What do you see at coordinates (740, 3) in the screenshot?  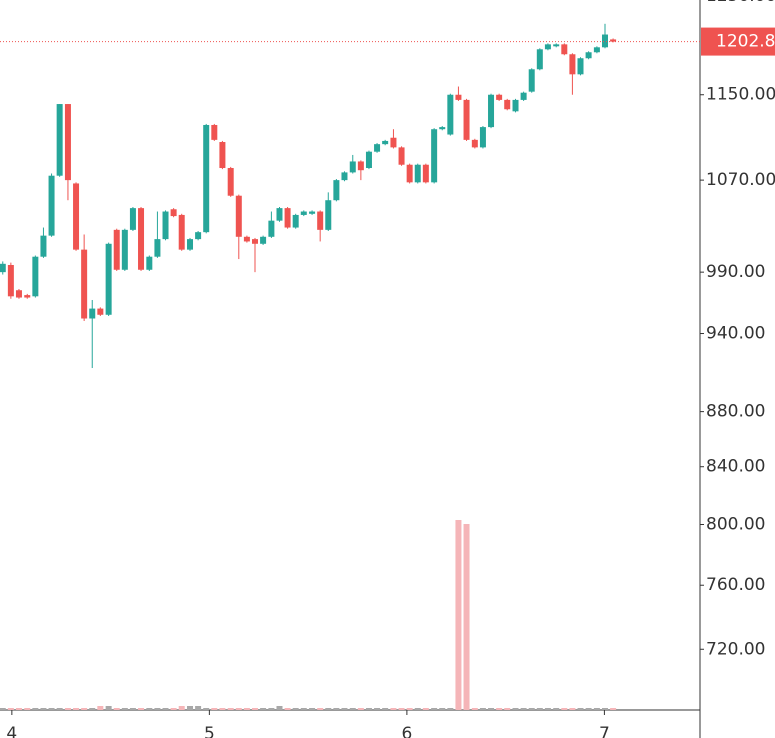 I see `y-tick-label: 1250.00` at bounding box center [740, 3].